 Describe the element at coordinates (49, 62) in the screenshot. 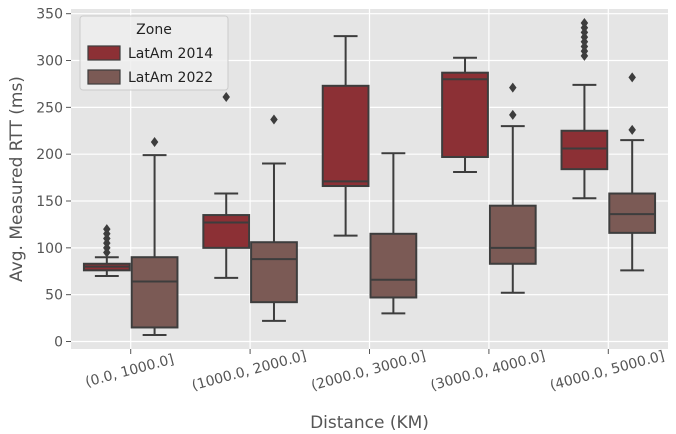

I see `y-tick-label: 300` at that location.